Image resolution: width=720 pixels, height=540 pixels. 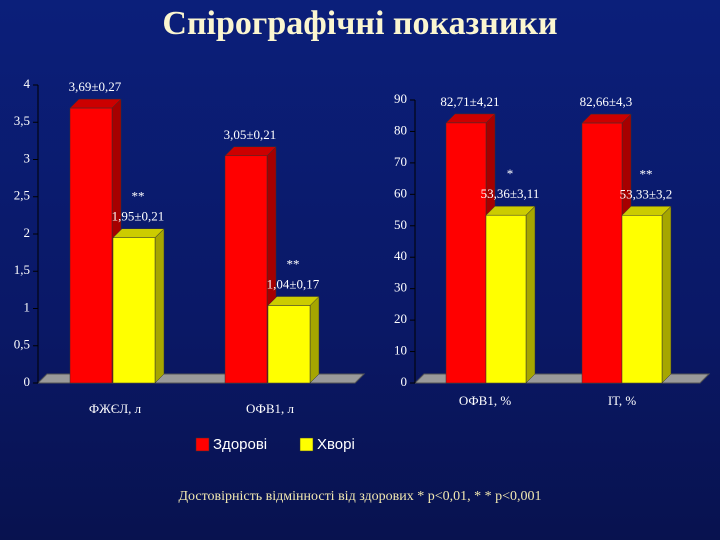 I want to click on y-tick-label: 1,5, so click(x=22, y=269).